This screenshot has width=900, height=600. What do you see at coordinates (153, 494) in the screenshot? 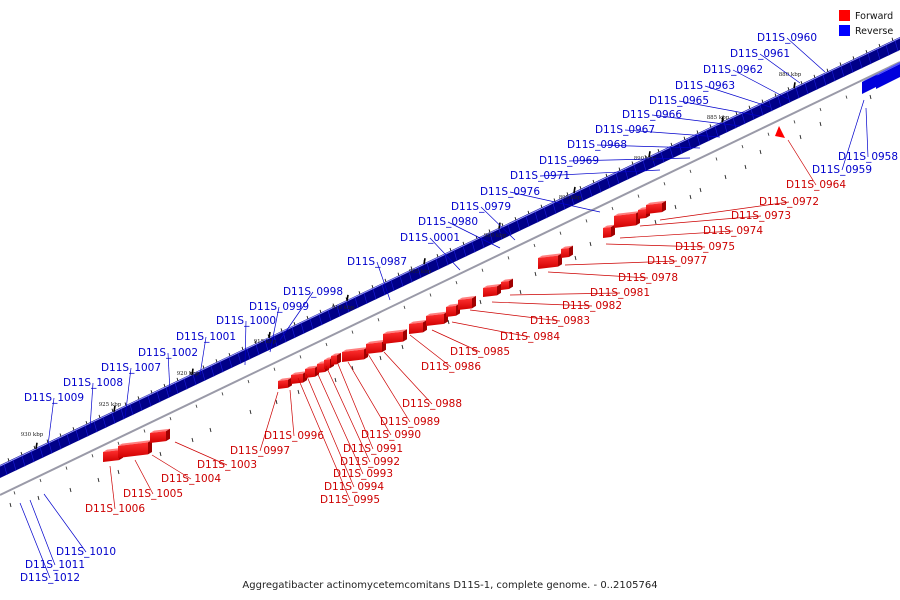
I see `gene-label: D11S_1005` at bounding box center [153, 494].